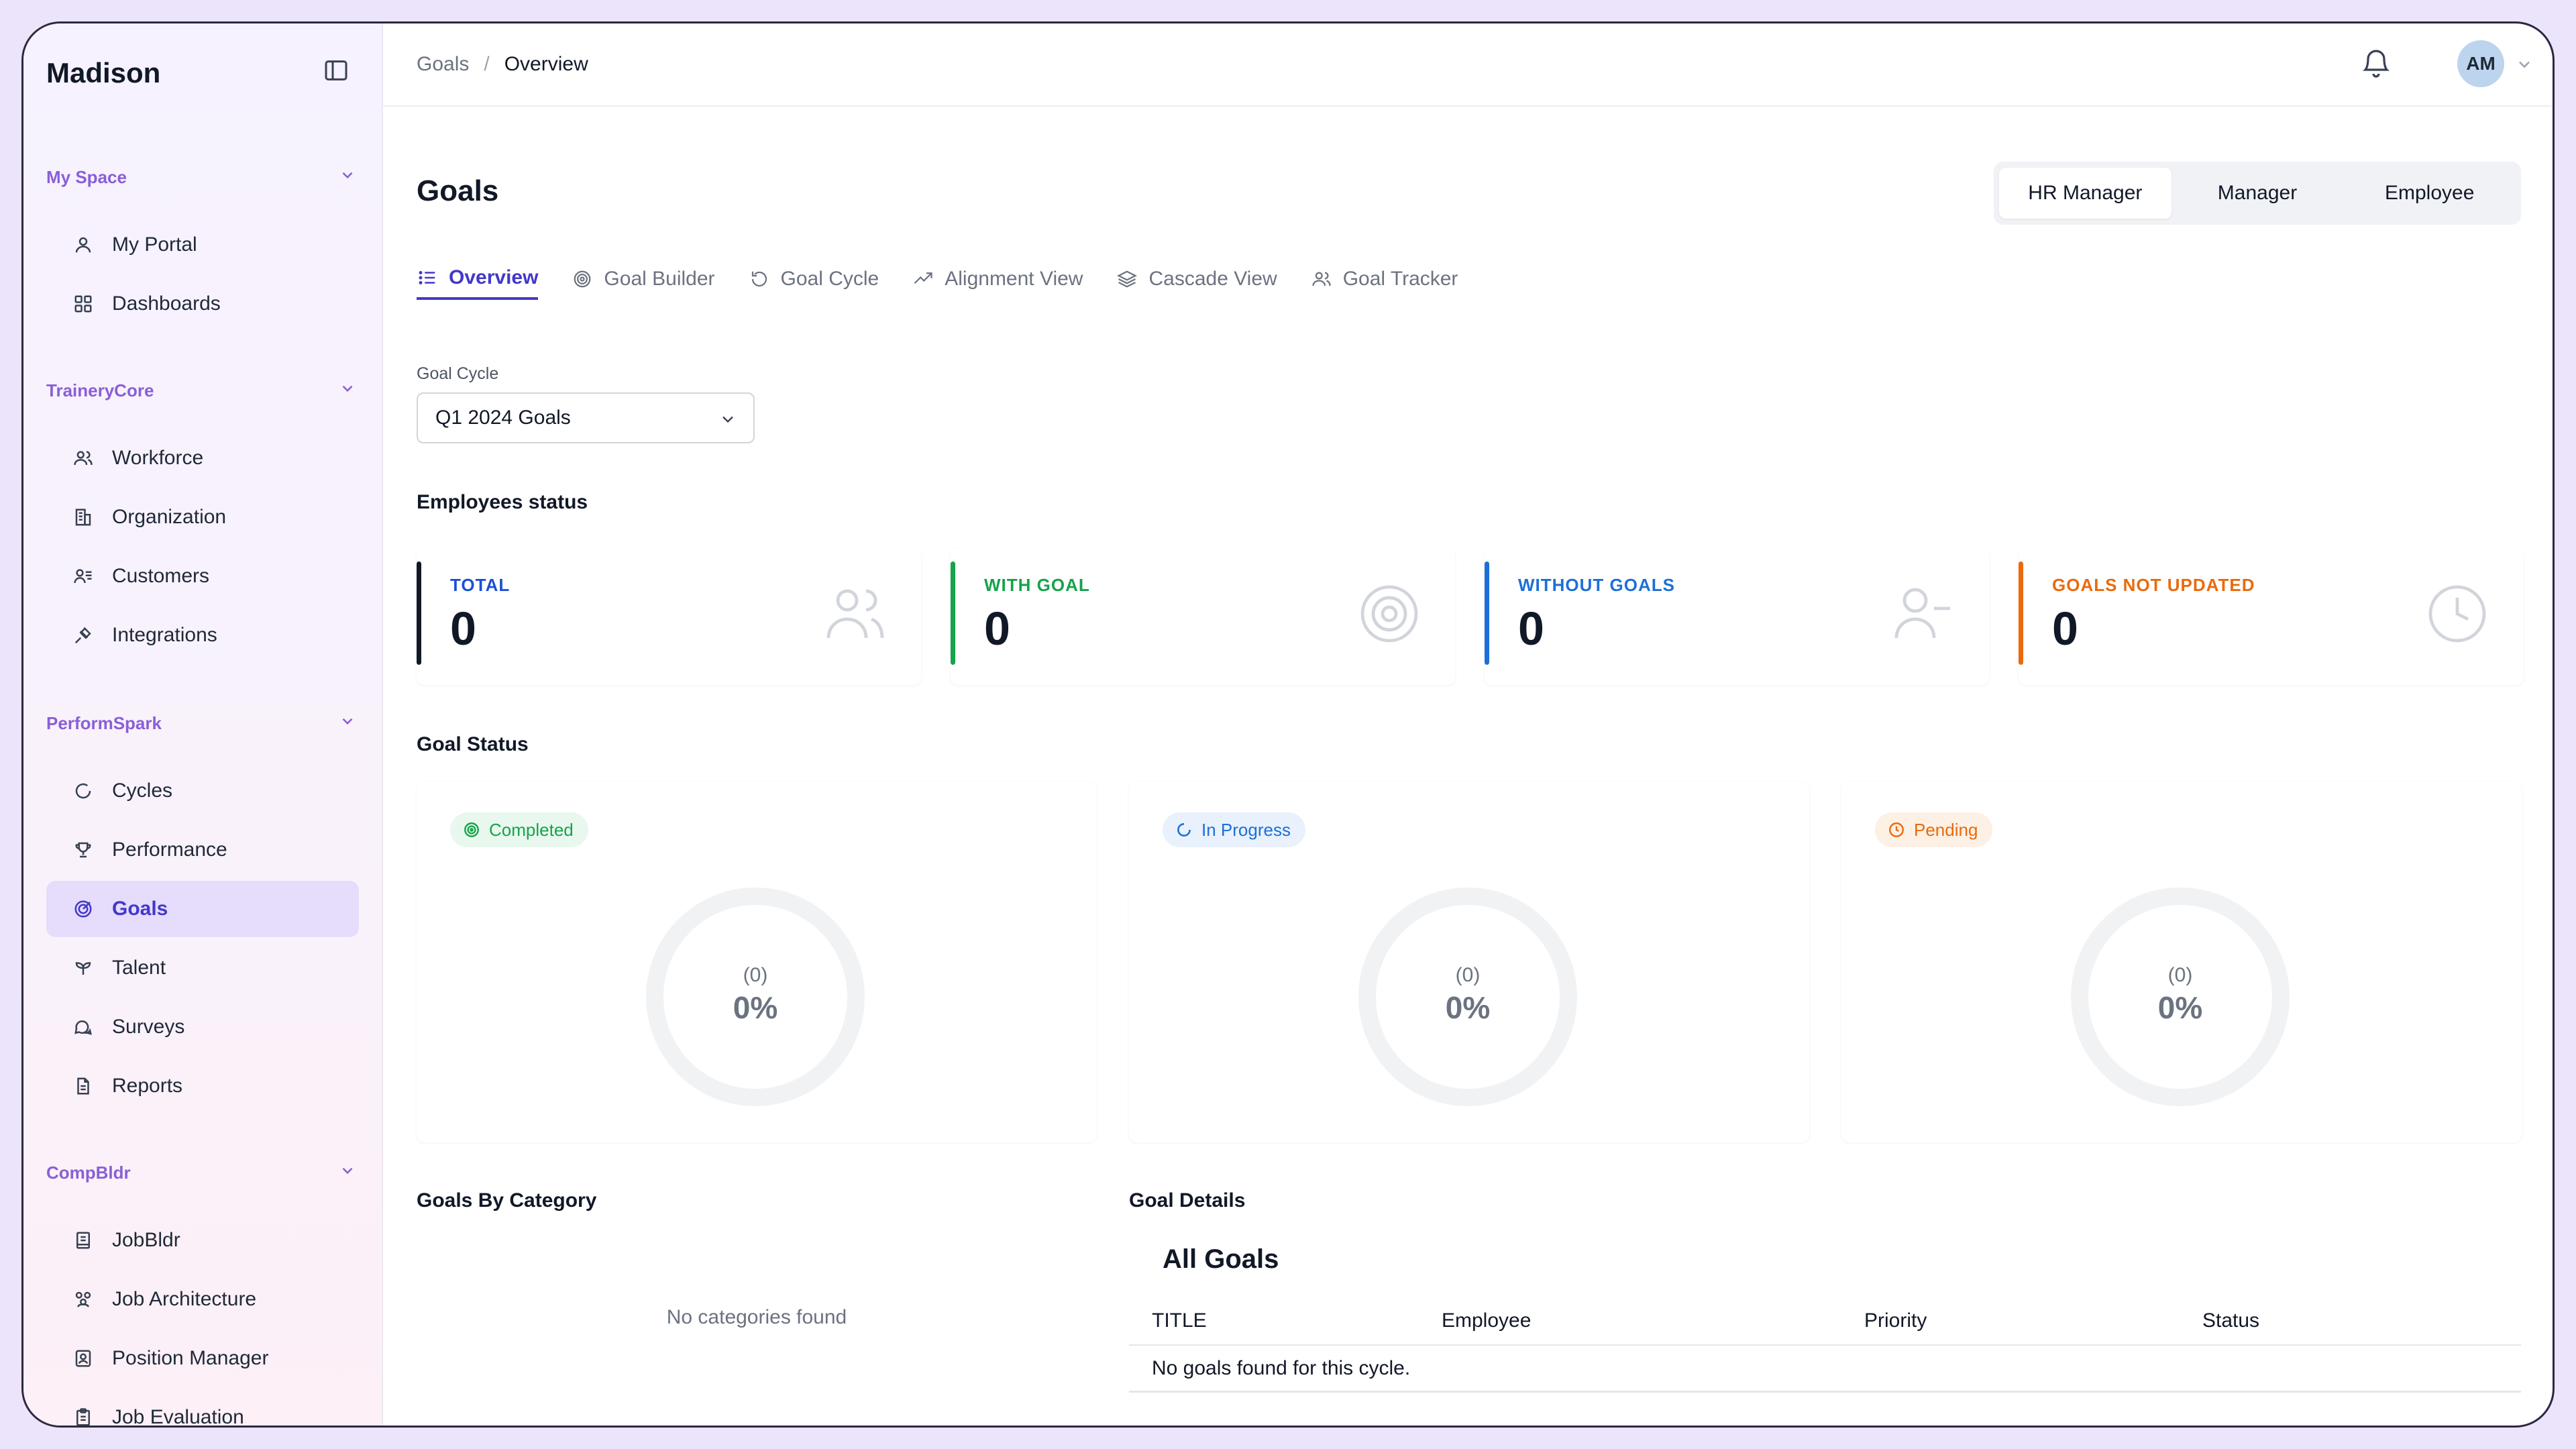 This screenshot has width=2576, height=1449. I want to click on status-card-completed: Completed (0) 0%, so click(757, 962).